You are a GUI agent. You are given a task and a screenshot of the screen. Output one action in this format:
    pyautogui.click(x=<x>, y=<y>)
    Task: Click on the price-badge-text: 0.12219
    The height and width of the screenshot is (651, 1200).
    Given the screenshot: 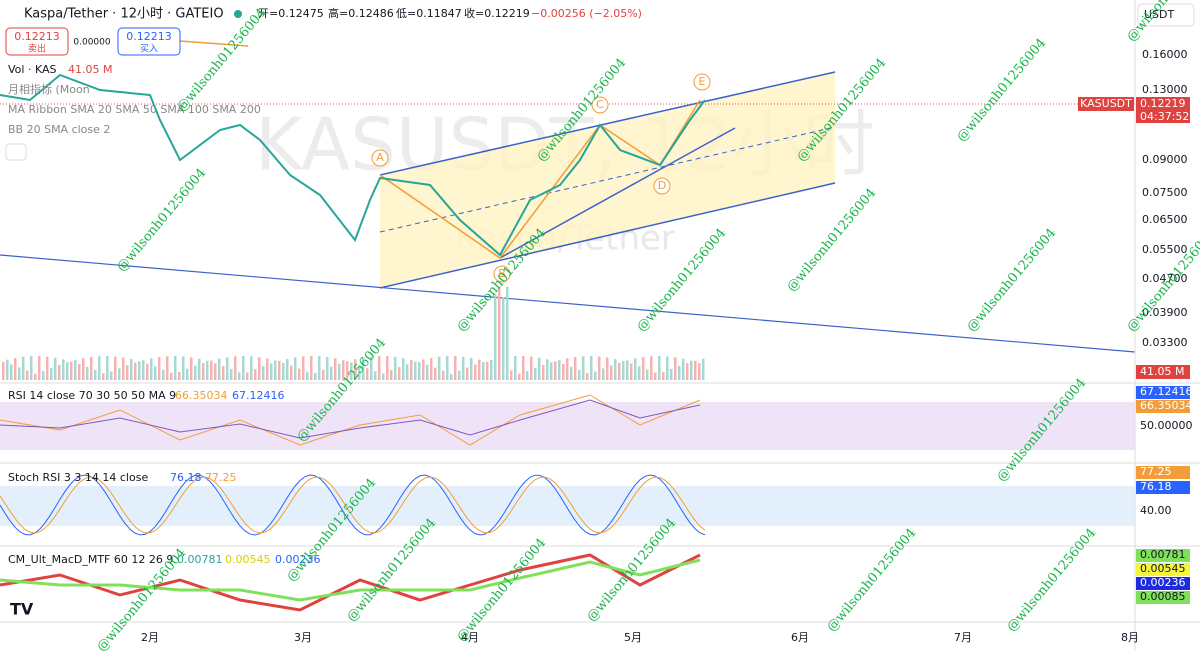 What is the action you would take?
    pyautogui.click(x=1163, y=103)
    